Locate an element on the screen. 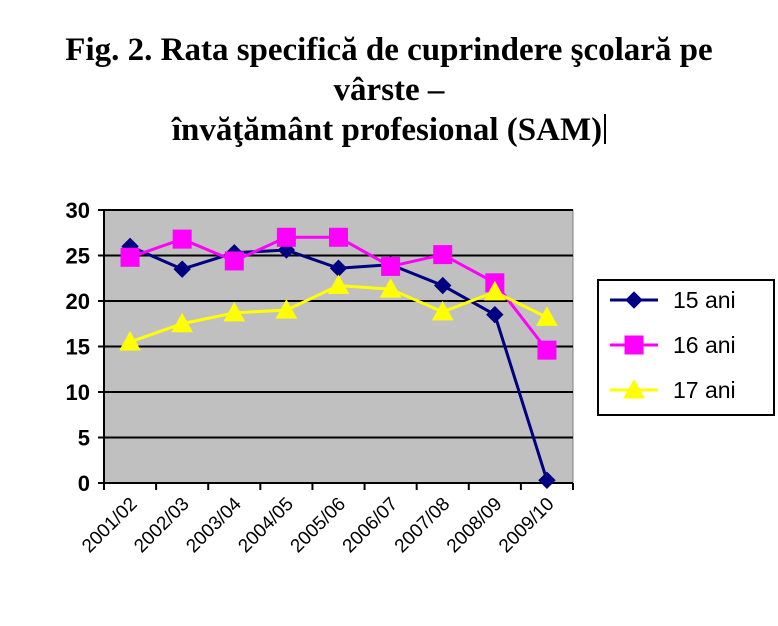 The width and height of the screenshot is (778, 626). legend-label: 16 ani is located at coordinates (704, 345).